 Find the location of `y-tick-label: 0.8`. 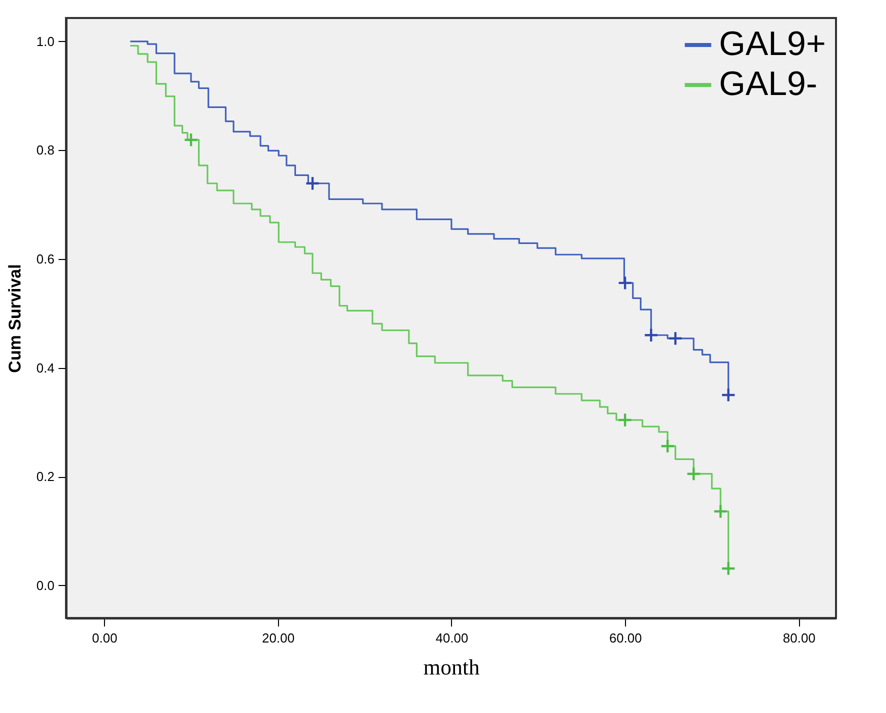

y-tick-label: 0.8 is located at coordinates (45, 150).